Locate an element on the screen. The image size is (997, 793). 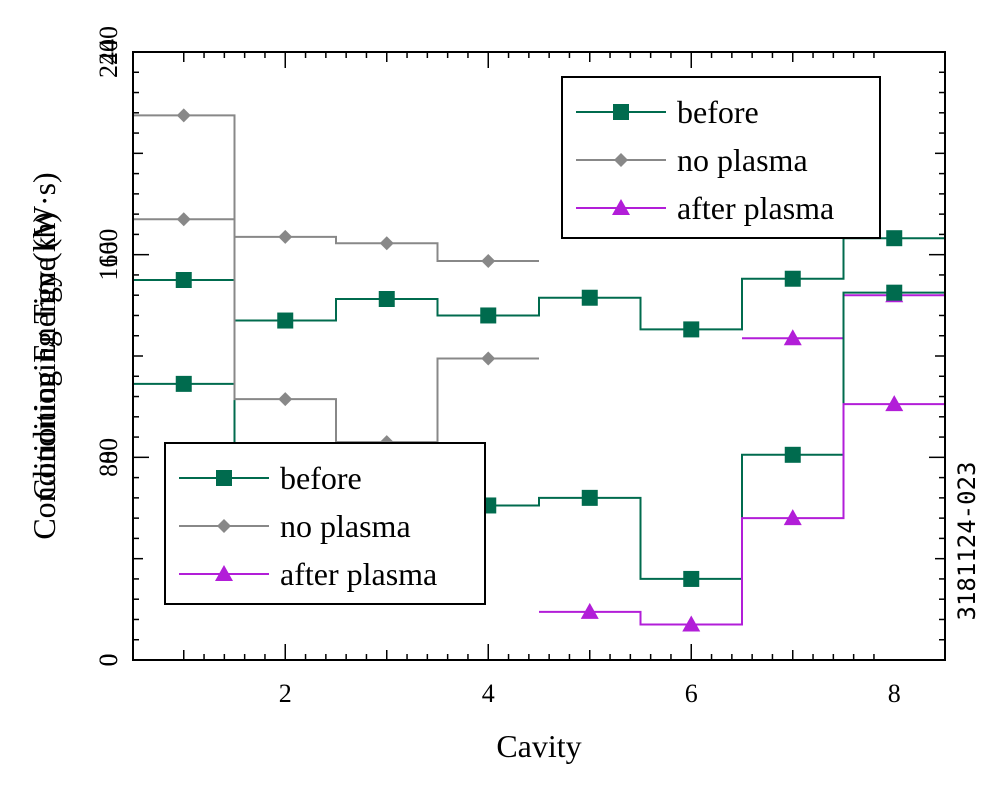
figure-id-label: 3181124-023 is located at coordinates (967, 541).